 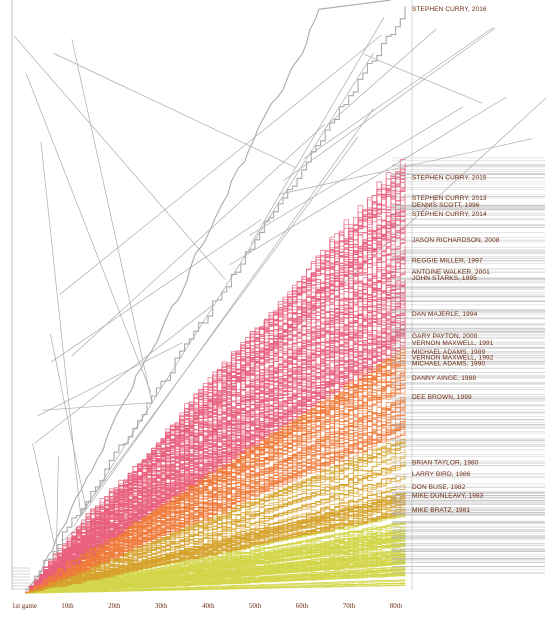 I want to click on x-tick-label: 30th, so click(x=161, y=606).